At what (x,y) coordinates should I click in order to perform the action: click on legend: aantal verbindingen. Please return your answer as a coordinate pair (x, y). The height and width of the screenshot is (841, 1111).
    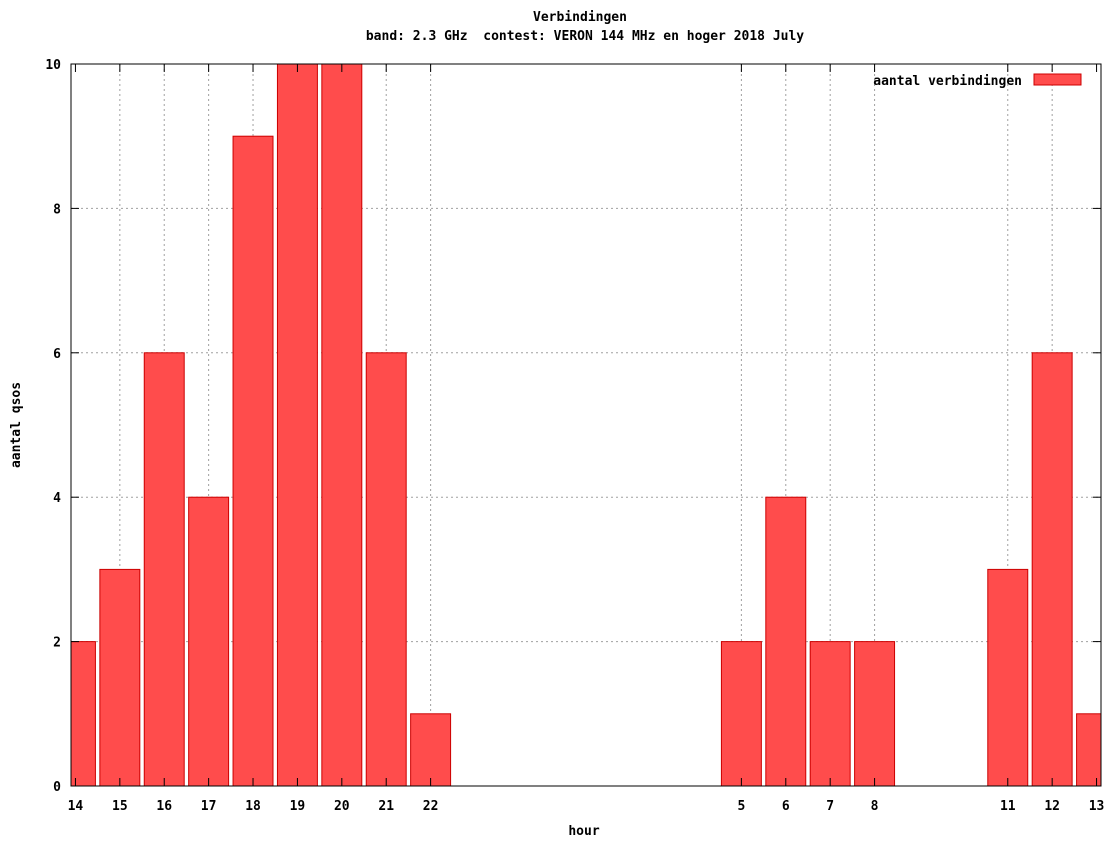
    Looking at the image, I should click on (977, 81).